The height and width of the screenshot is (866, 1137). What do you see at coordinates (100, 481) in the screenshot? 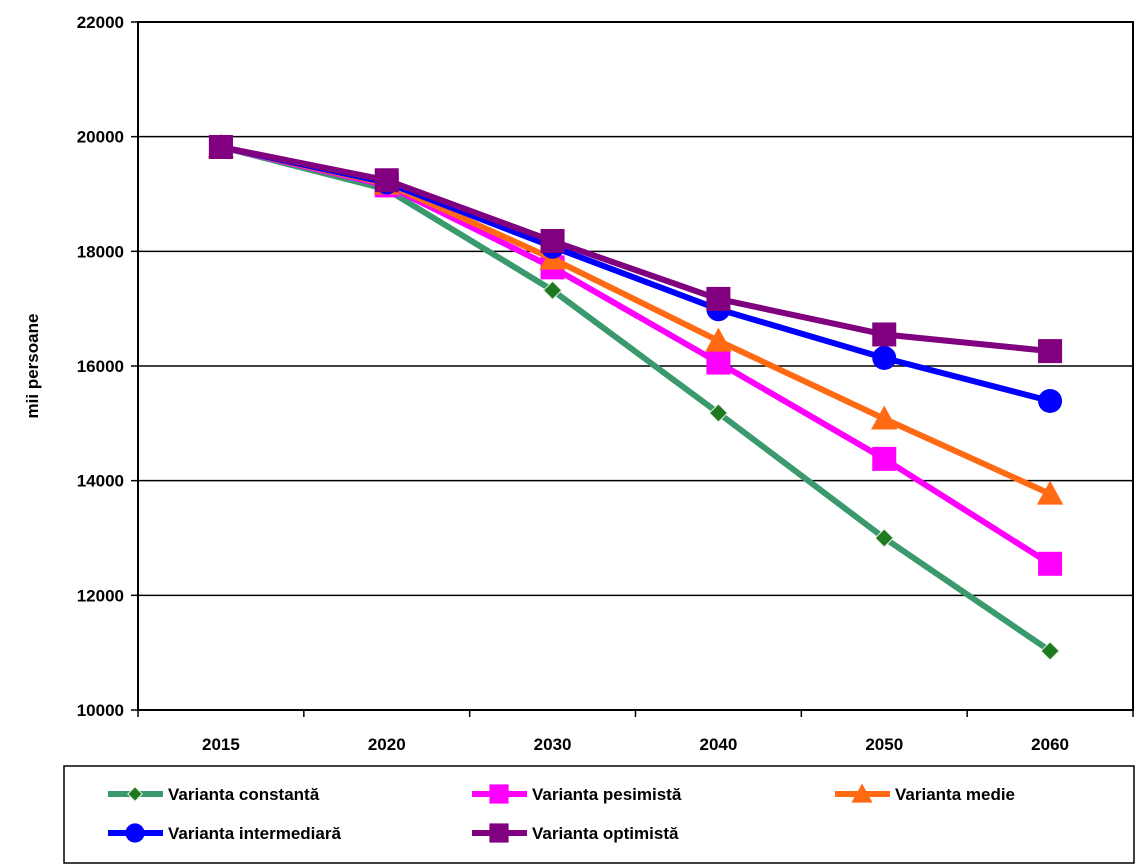
I see `y-tick-label: 14000` at bounding box center [100, 481].